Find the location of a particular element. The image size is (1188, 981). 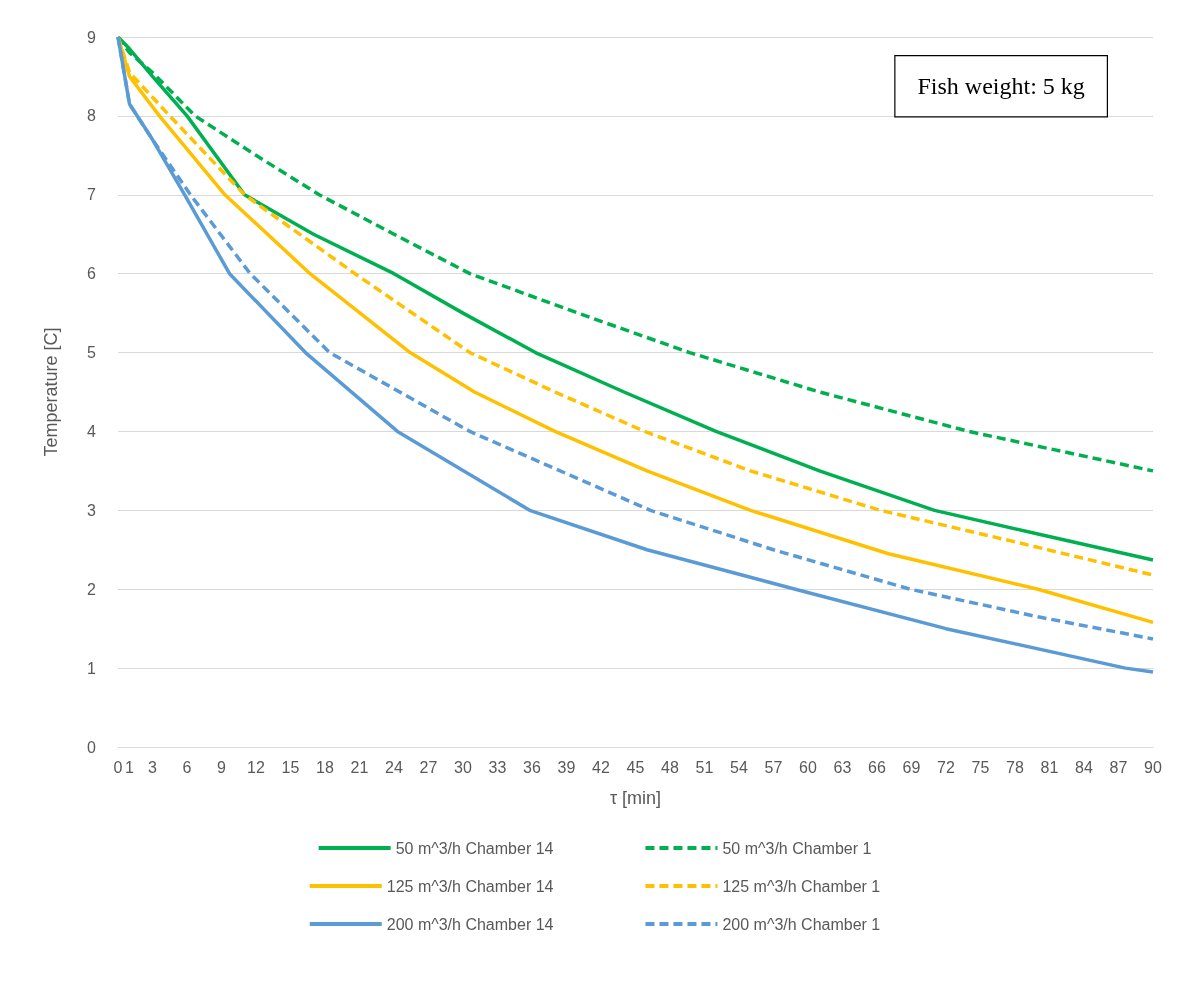

x-axis-title: τ [min] is located at coordinates (635, 798).